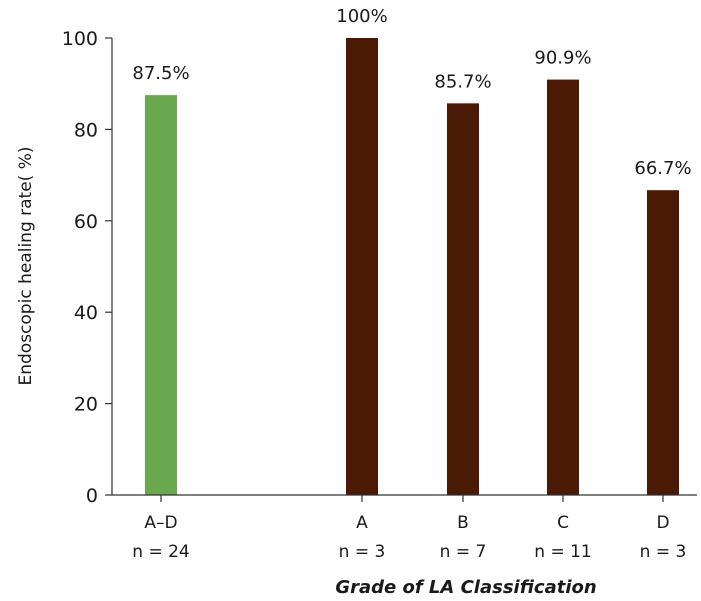 The height and width of the screenshot is (601, 701). I want to click on x-sample-size-label: n = 24, so click(160, 552).